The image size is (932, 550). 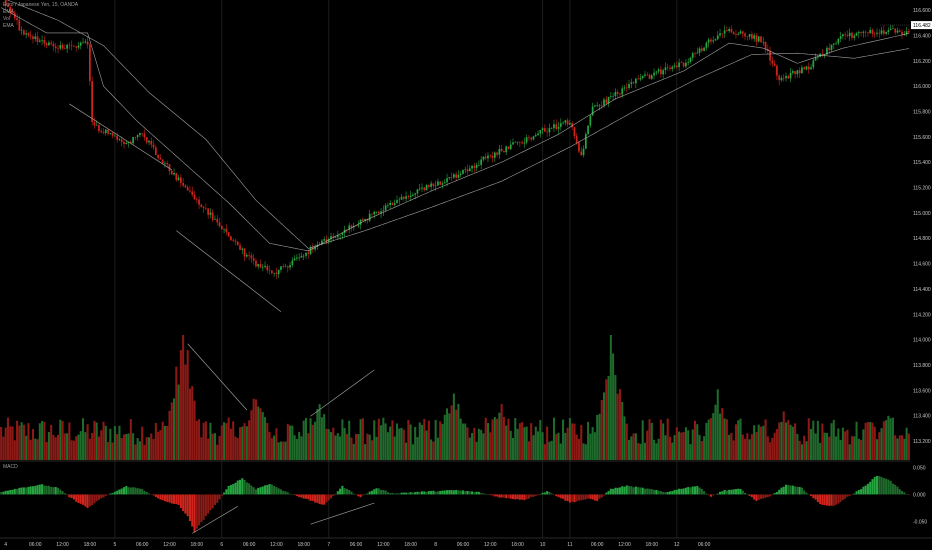 What do you see at coordinates (342, 513) in the screenshot?
I see `macd-trend-line` at bounding box center [342, 513].